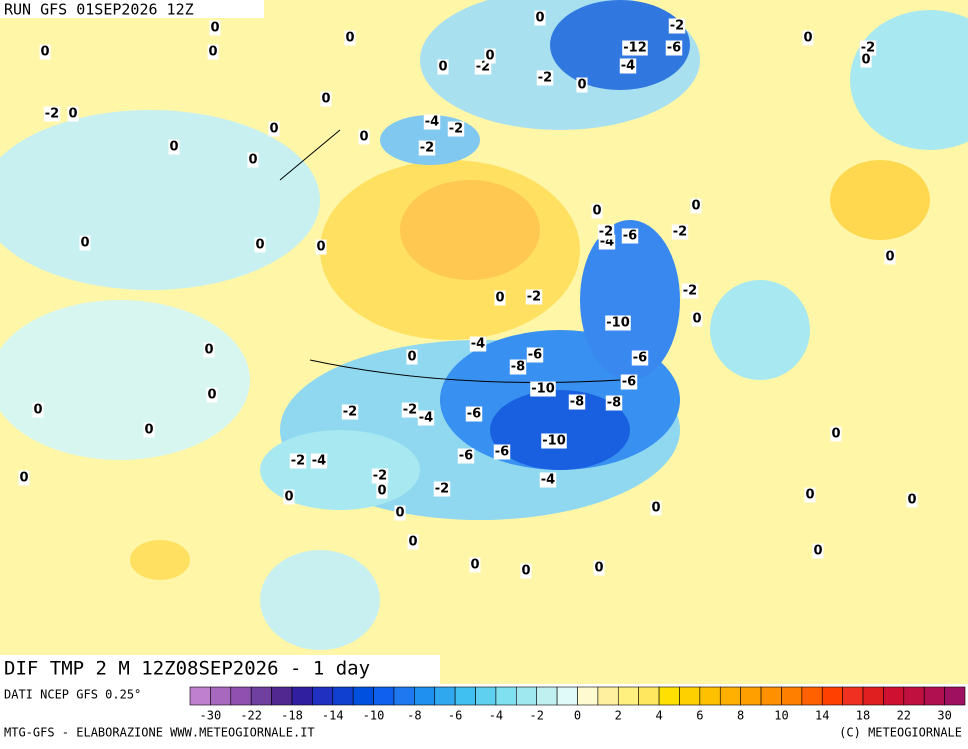  I want to click on contour-label: -8, so click(614, 403).